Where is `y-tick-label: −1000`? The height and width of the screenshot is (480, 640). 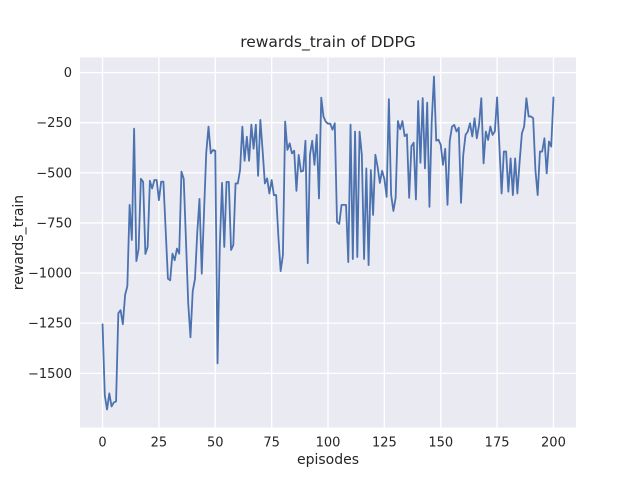
y-tick-label: −1000 is located at coordinates (50, 274).